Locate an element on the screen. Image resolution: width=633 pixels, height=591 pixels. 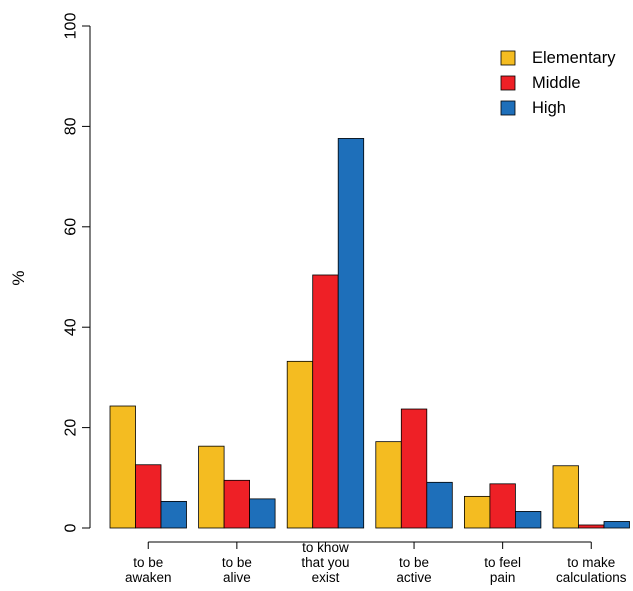
y-tick-label: 20 is located at coordinates (71, 428).